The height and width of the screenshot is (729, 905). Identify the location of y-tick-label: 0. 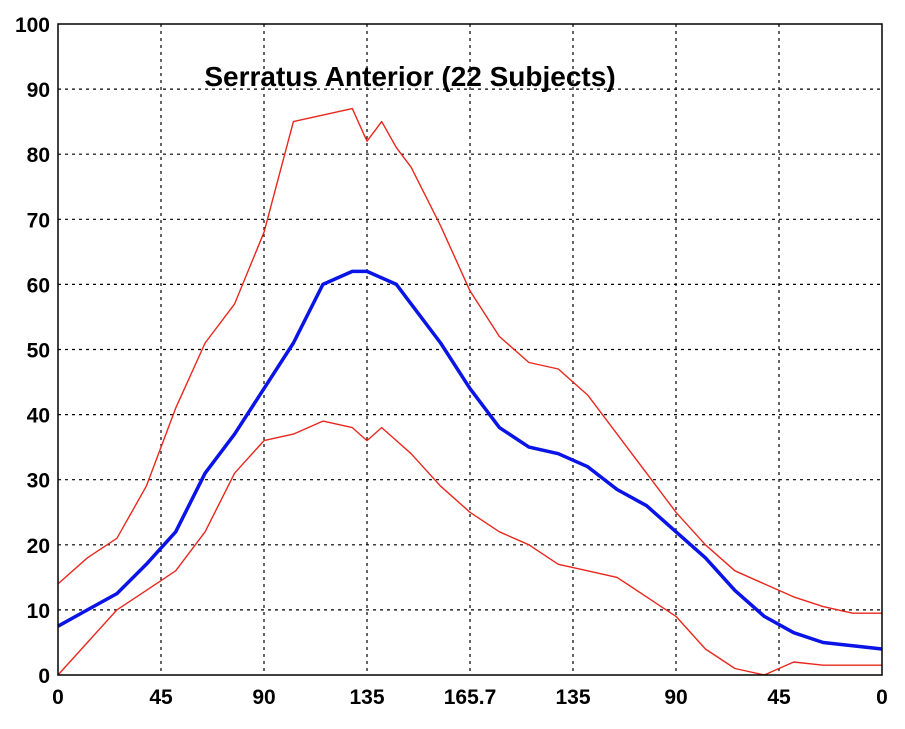
(44, 676).